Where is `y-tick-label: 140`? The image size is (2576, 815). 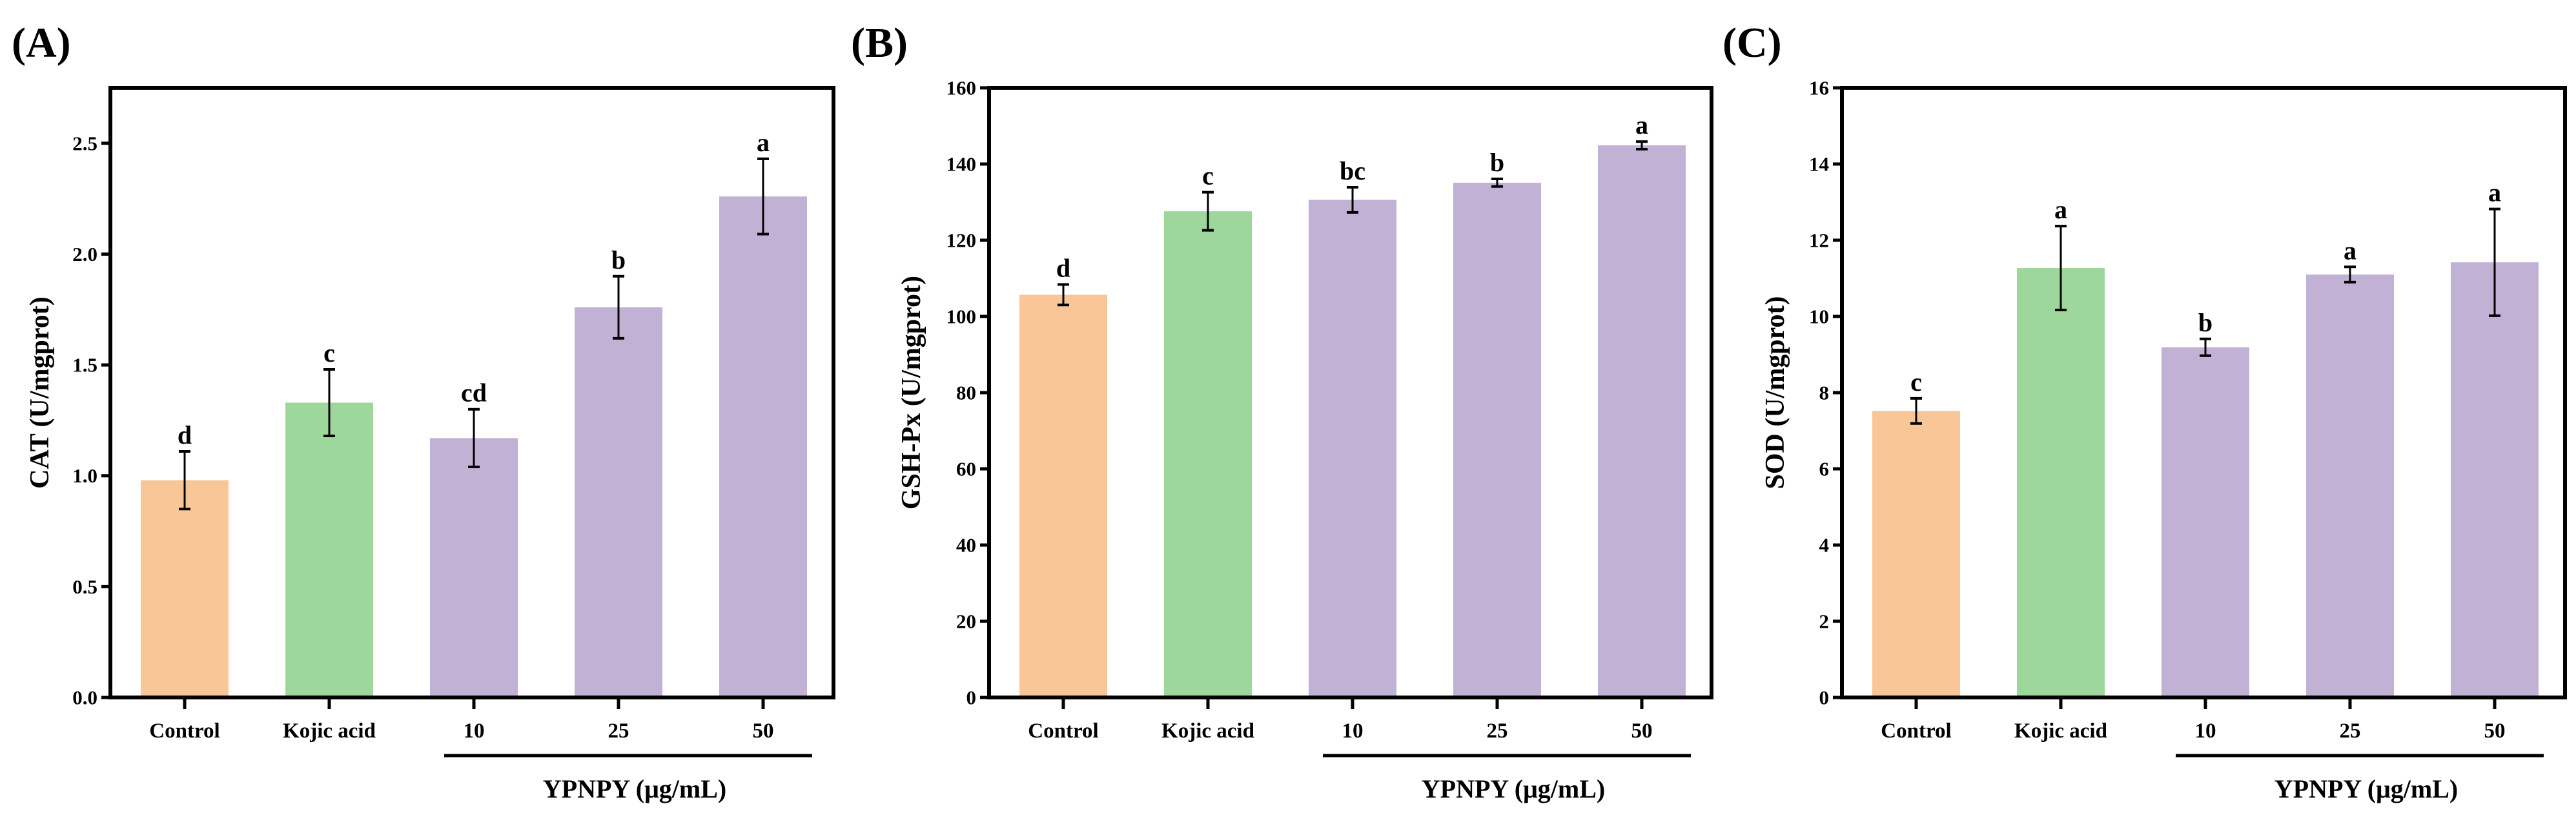 y-tick-label: 140 is located at coordinates (962, 164).